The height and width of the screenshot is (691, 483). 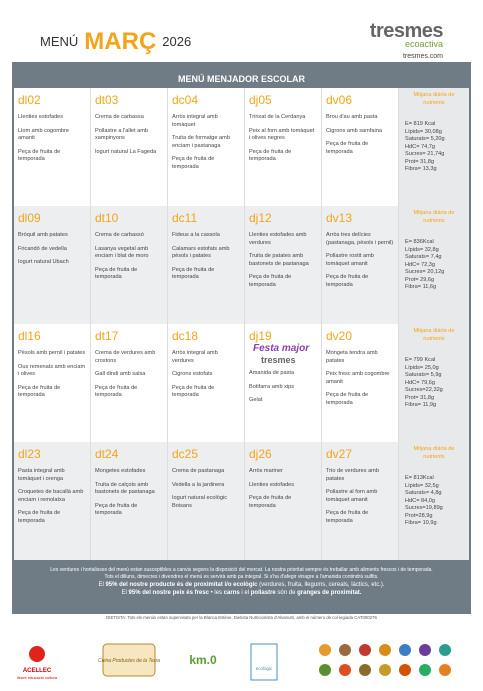 What do you see at coordinates (201, 252) in the screenshot?
I see `dish: Calamars estofats amb pèsols i patates` at bounding box center [201, 252].